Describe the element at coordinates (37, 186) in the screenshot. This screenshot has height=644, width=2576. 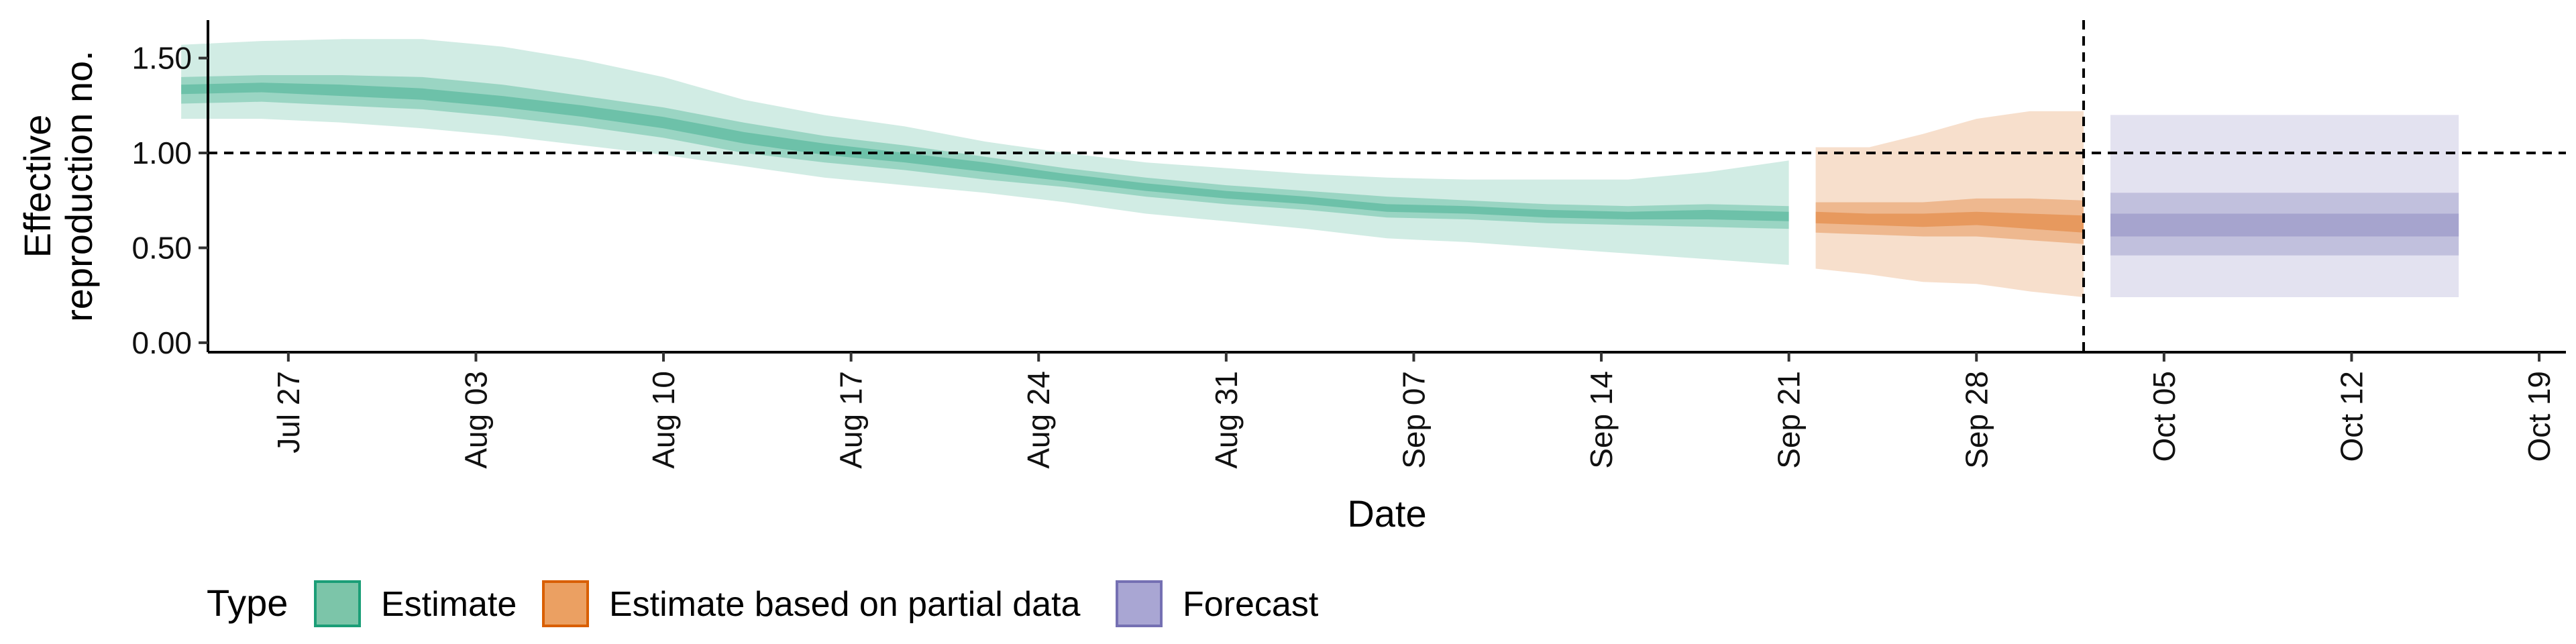
I see `y-axis-title-line: Effective` at that location.